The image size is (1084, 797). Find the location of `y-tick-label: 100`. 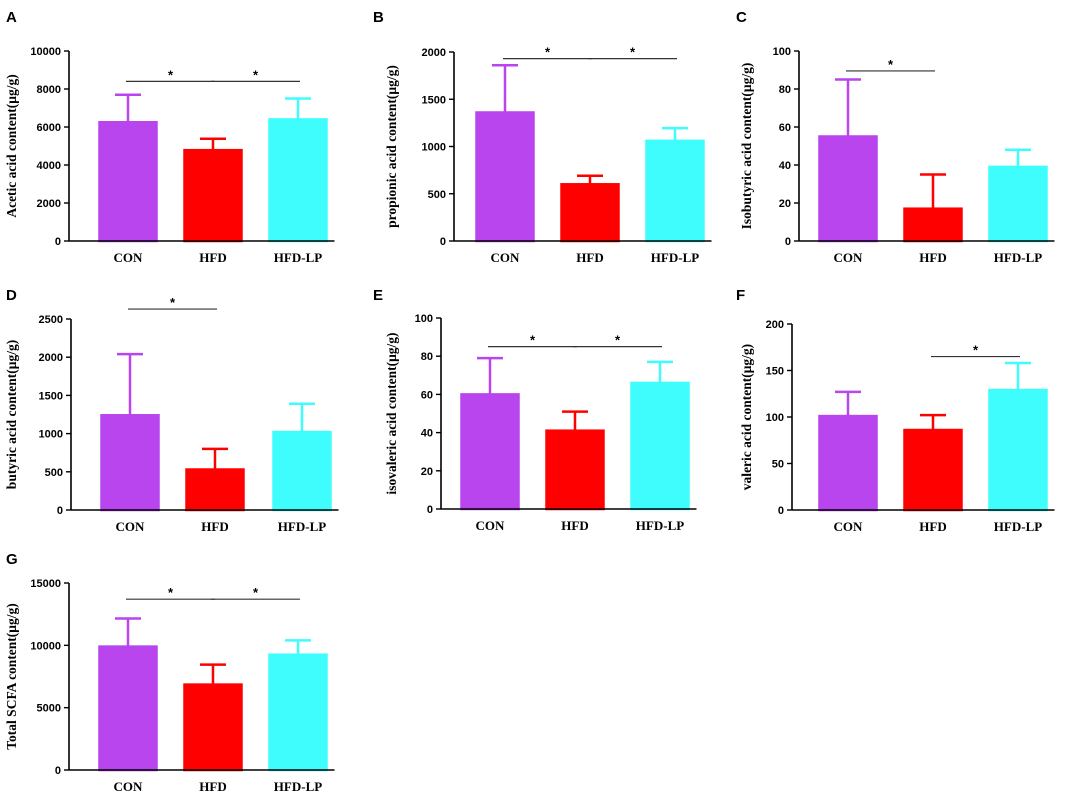

y-tick-label: 100 is located at coordinates (775, 418).